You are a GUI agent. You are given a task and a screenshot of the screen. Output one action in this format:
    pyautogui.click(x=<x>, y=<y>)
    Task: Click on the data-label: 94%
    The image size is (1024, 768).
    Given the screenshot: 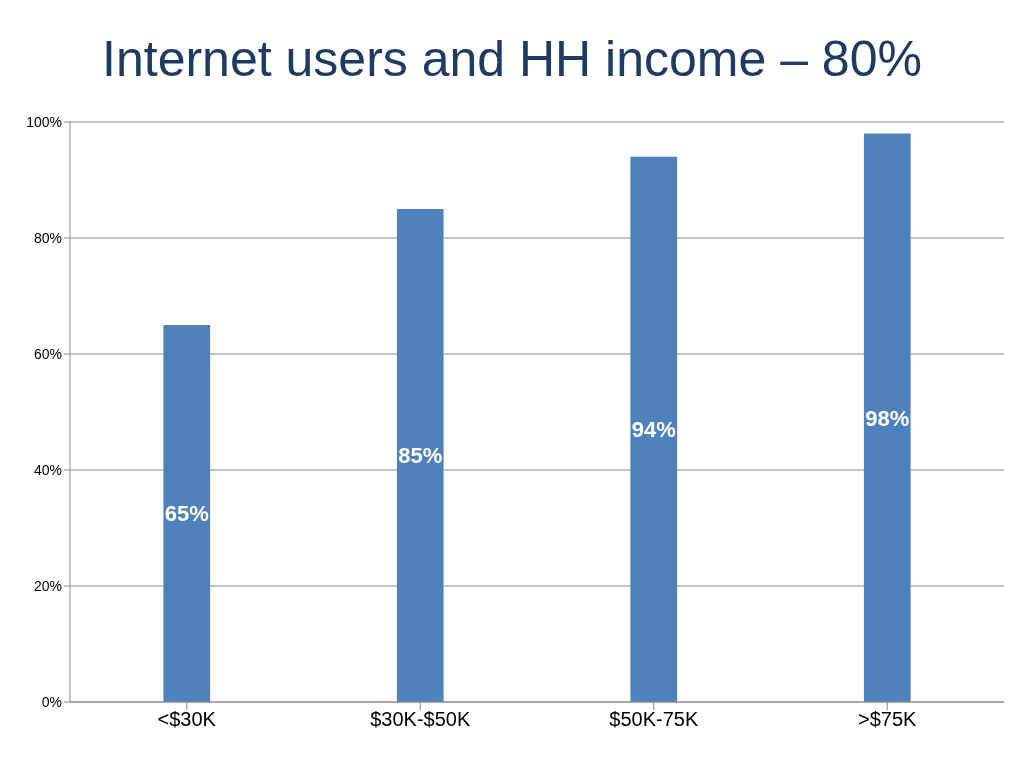 What is the action you would take?
    pyautogui.click(x=653, y=430)
    